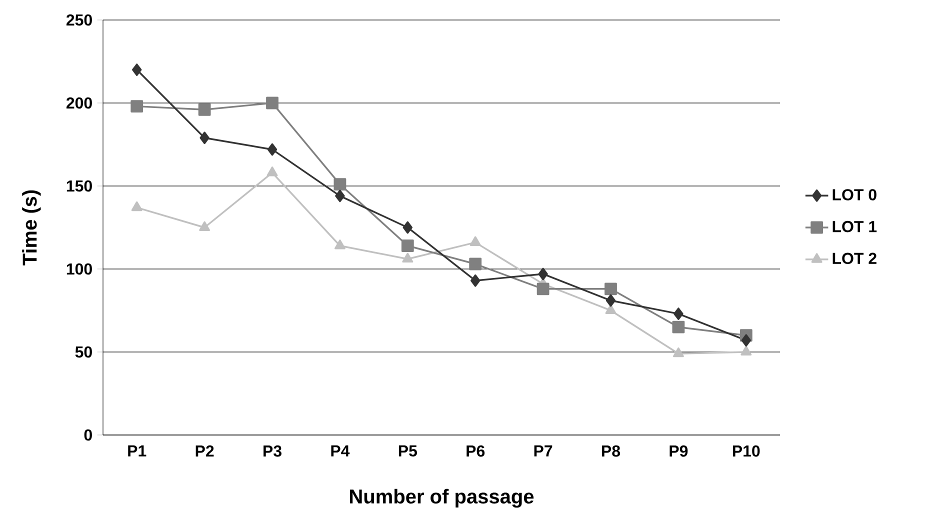 This screenshot has width=932, height=524. I want to click on y-axis-title: Time (s), so click(31, 228).